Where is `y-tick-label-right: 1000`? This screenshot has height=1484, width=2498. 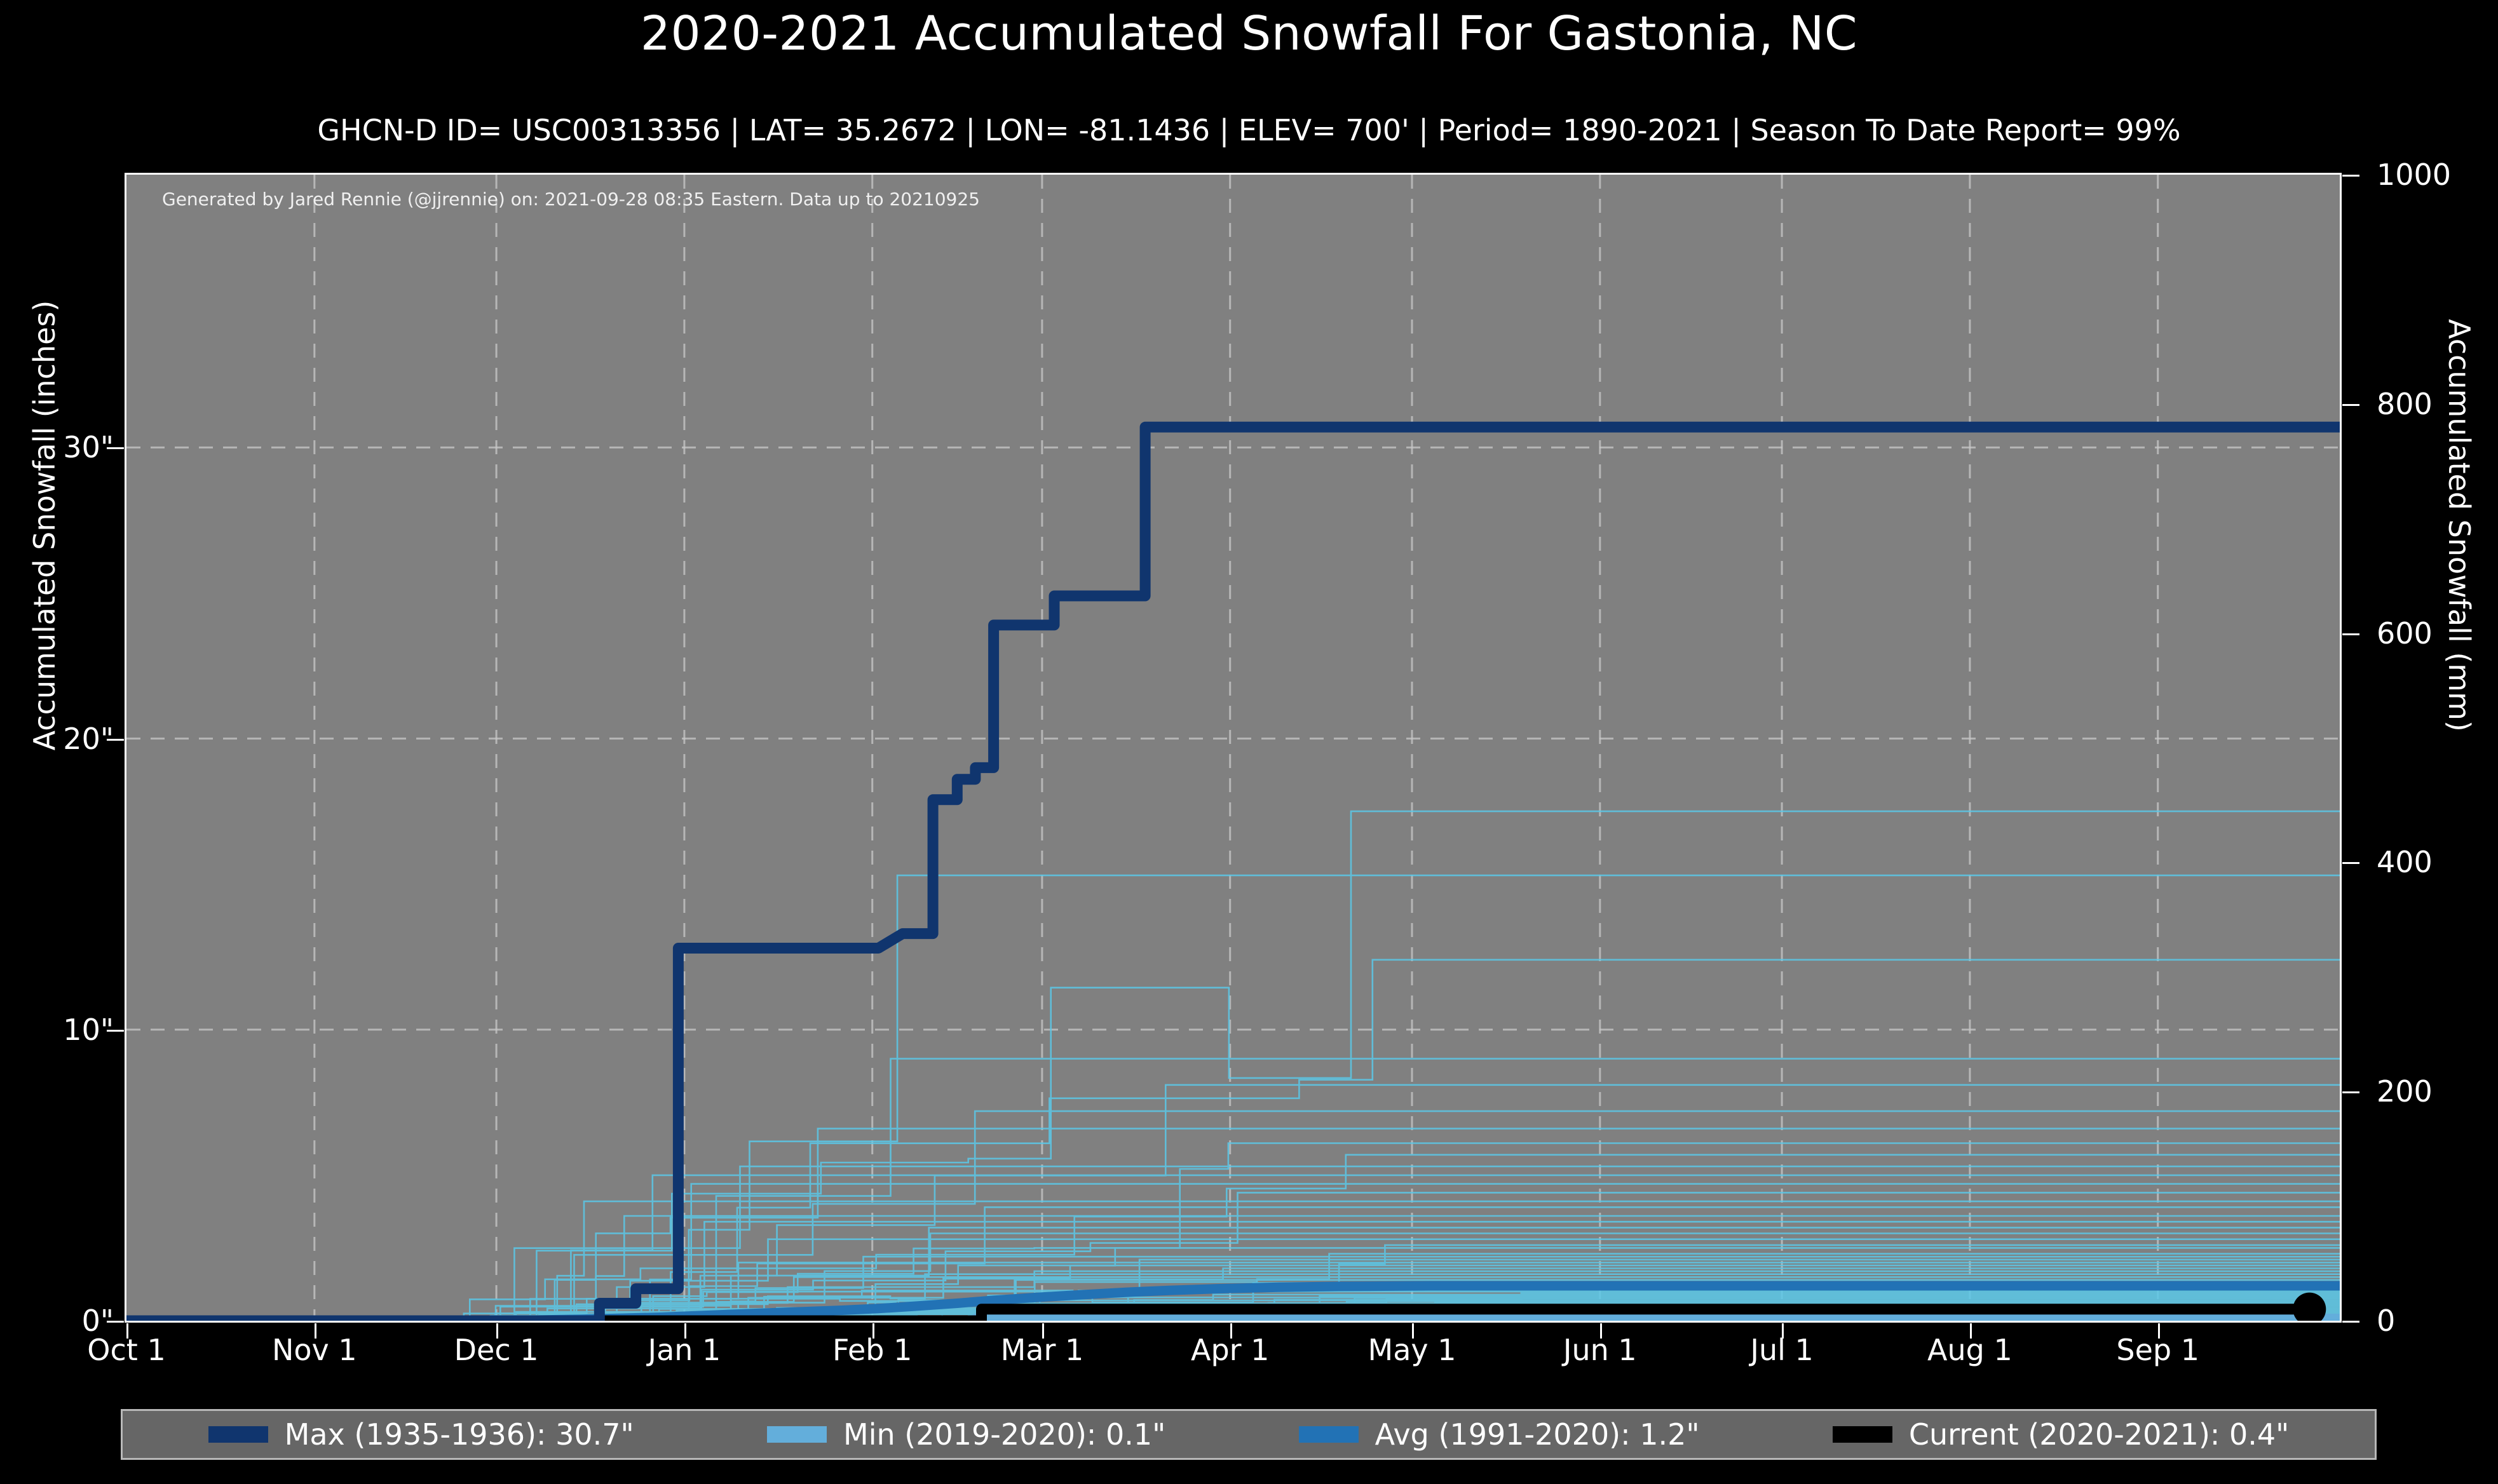
y-tick-label-right: 1000 is located at coordinates (2414, 175).